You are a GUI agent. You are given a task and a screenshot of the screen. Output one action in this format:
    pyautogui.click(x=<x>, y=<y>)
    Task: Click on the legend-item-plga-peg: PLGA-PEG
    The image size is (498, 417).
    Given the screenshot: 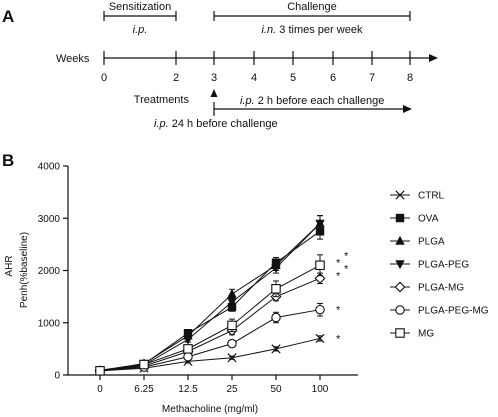 What is the action you would take?
    pyautogui.click(x=429, y=265)
    